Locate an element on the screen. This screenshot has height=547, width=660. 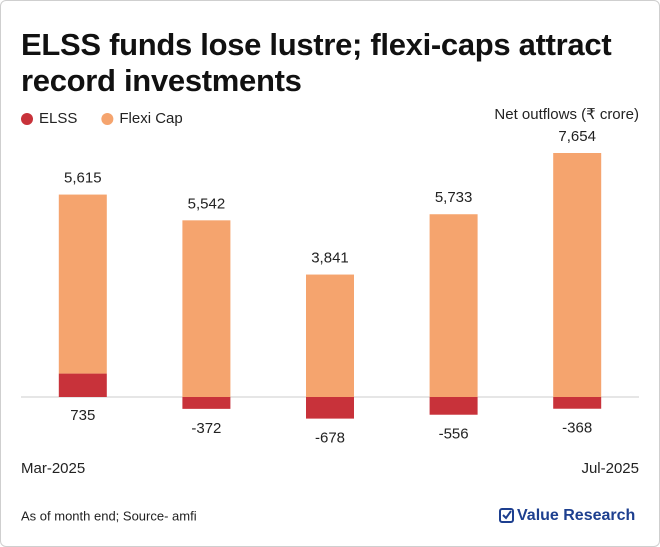
value-label: -678 is located at coordinates (330, 438).